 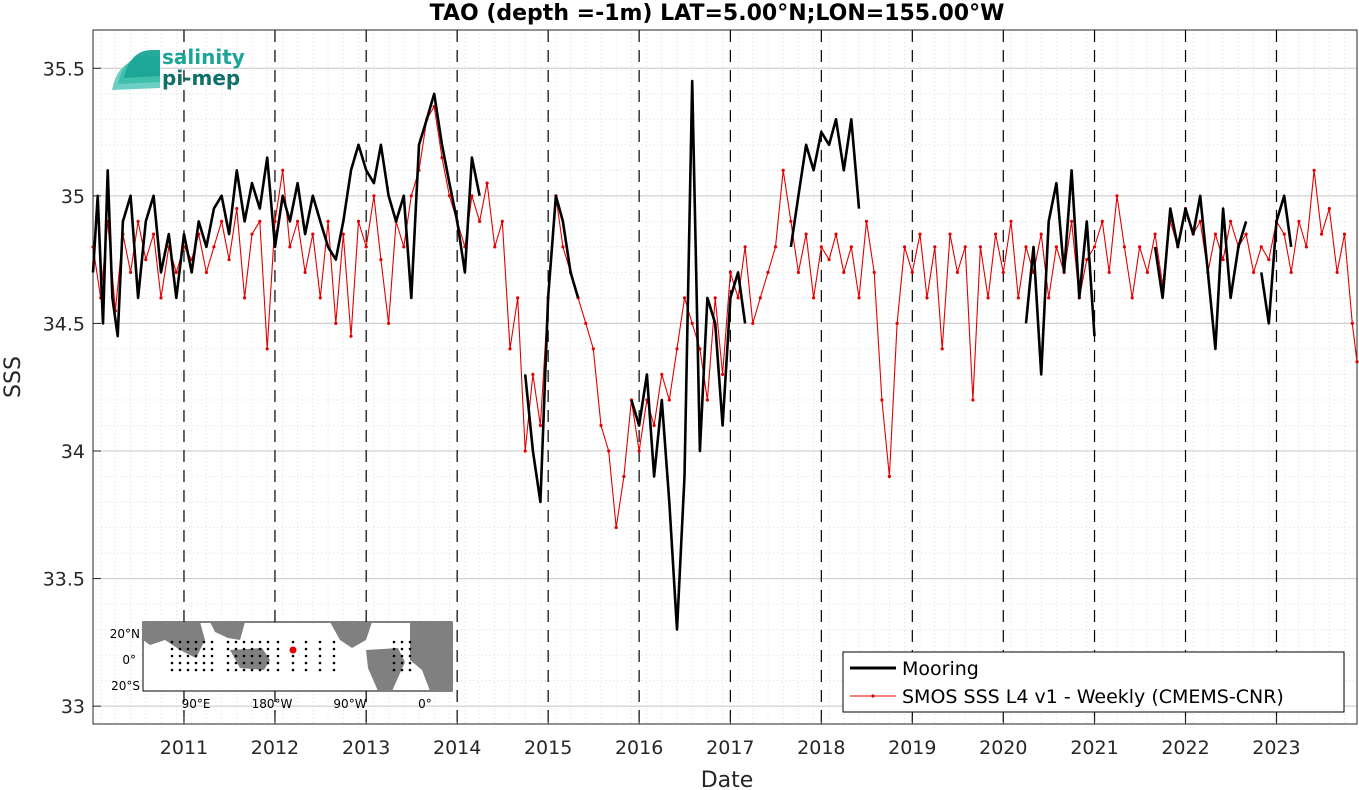 I want to click on legend-label-smos: SMOS SSS L4 v1 - Weekly (CMEMS-CNR), so click(x=1093, y=697).